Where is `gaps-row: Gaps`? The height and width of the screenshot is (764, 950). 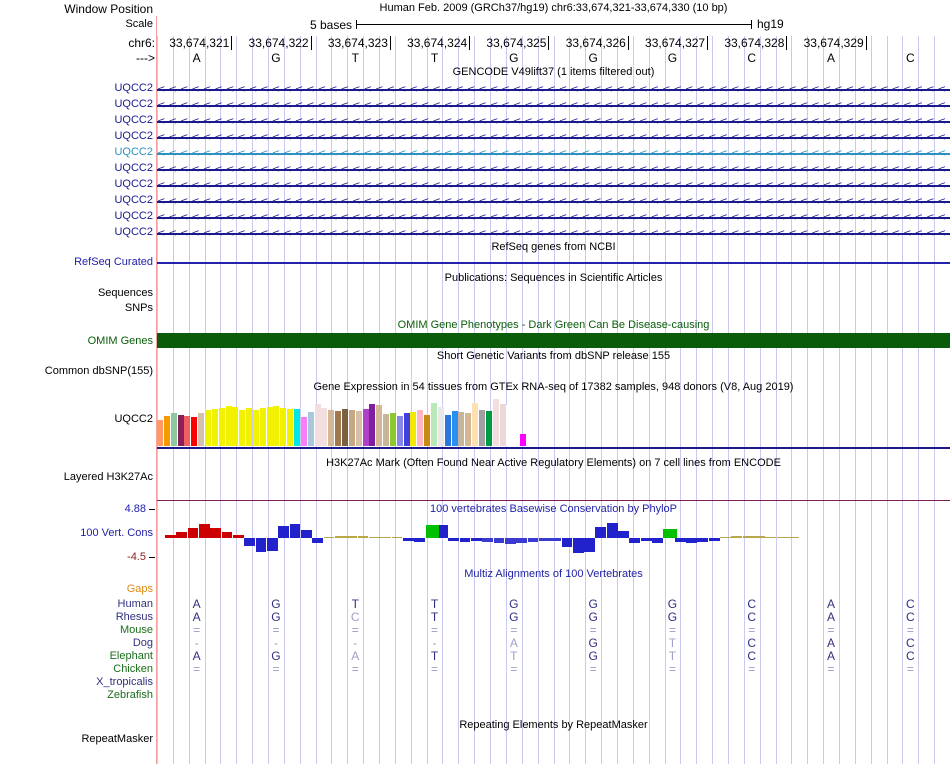 gaps-row: Gaps is located at coordinates (475, 590).